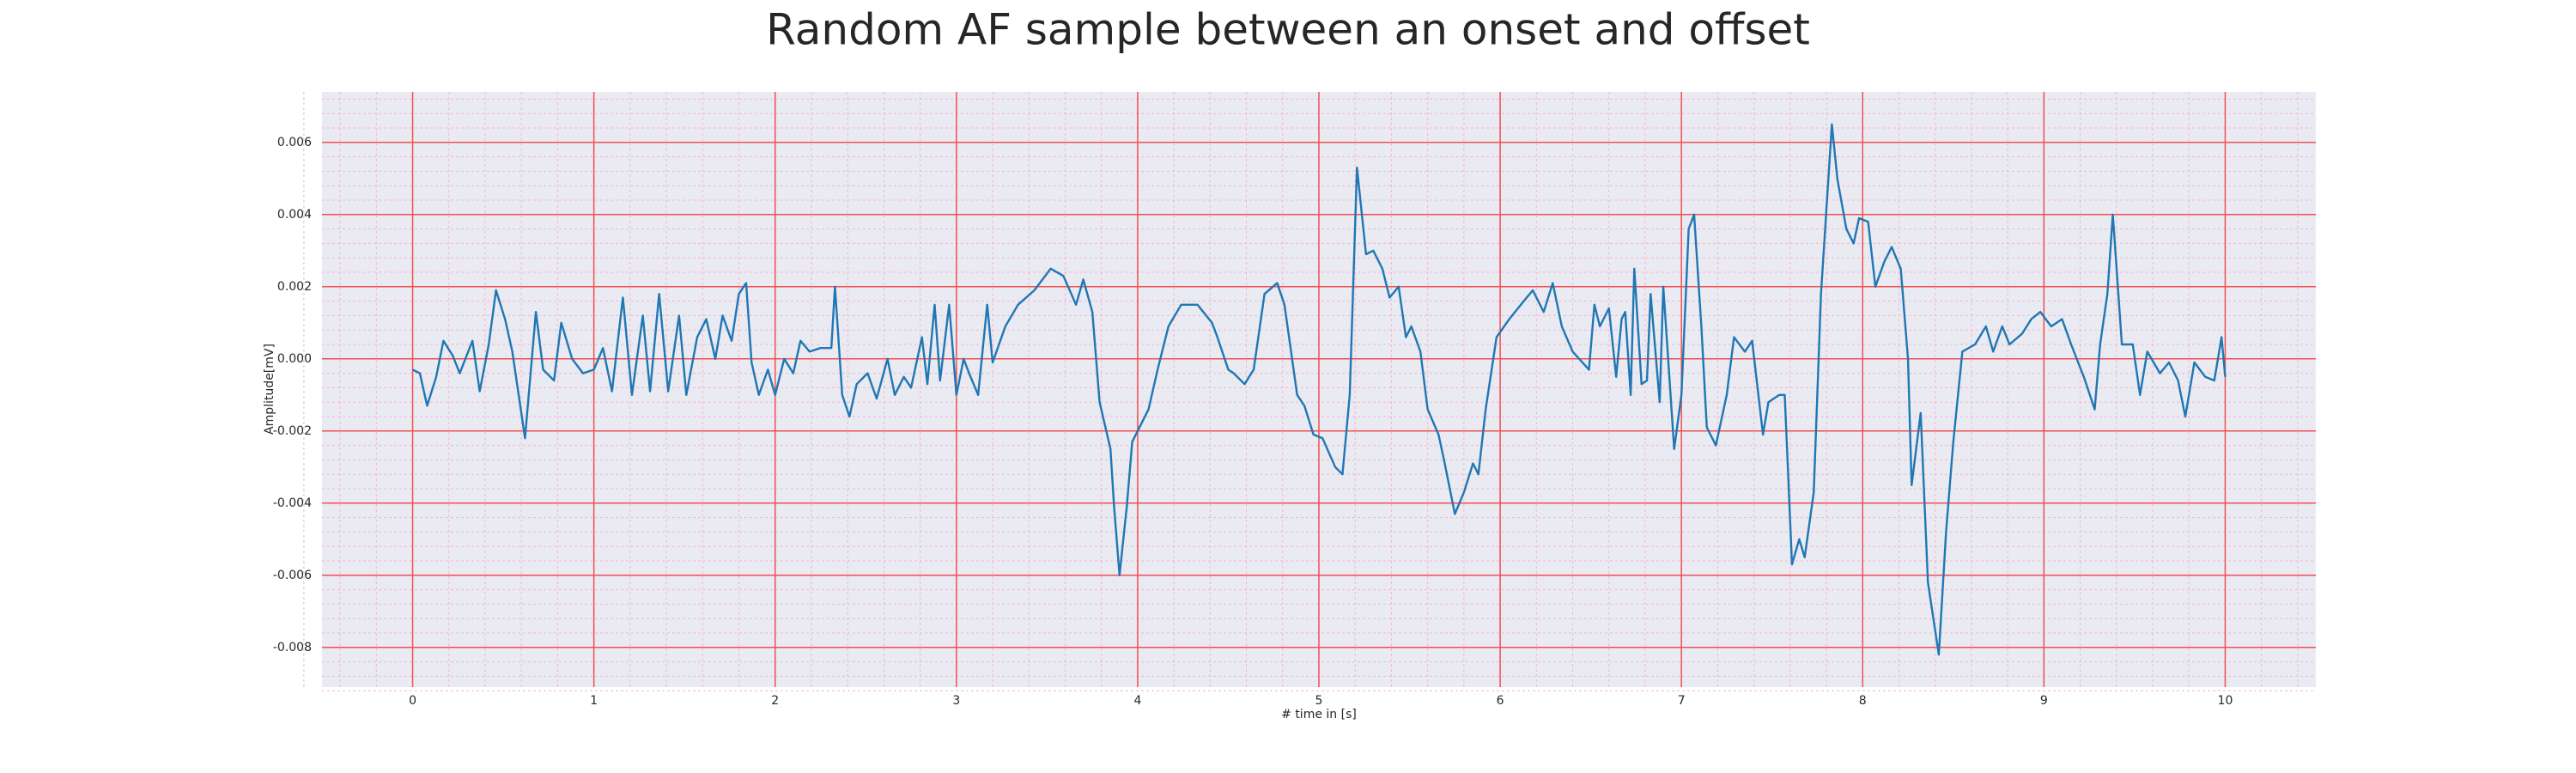  What do you see at coordinates (1863, 701) in the screenshot?
I see `x-tick-label: 8` at bounding box center [1863, 701].